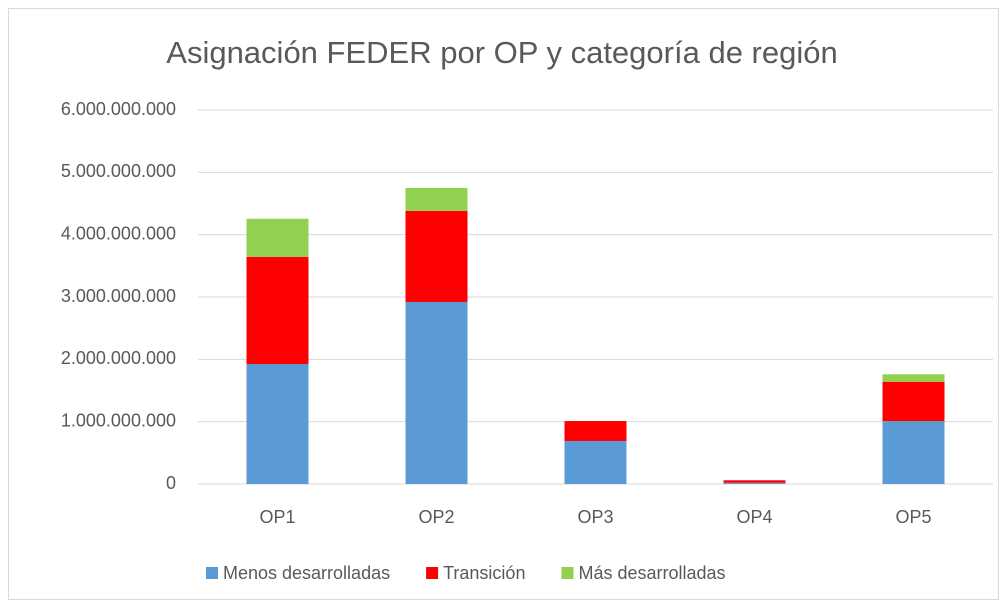 The image size is (1005, 608). I want to click on y-tick-label: 1.000.000.000, so click(118, 420).